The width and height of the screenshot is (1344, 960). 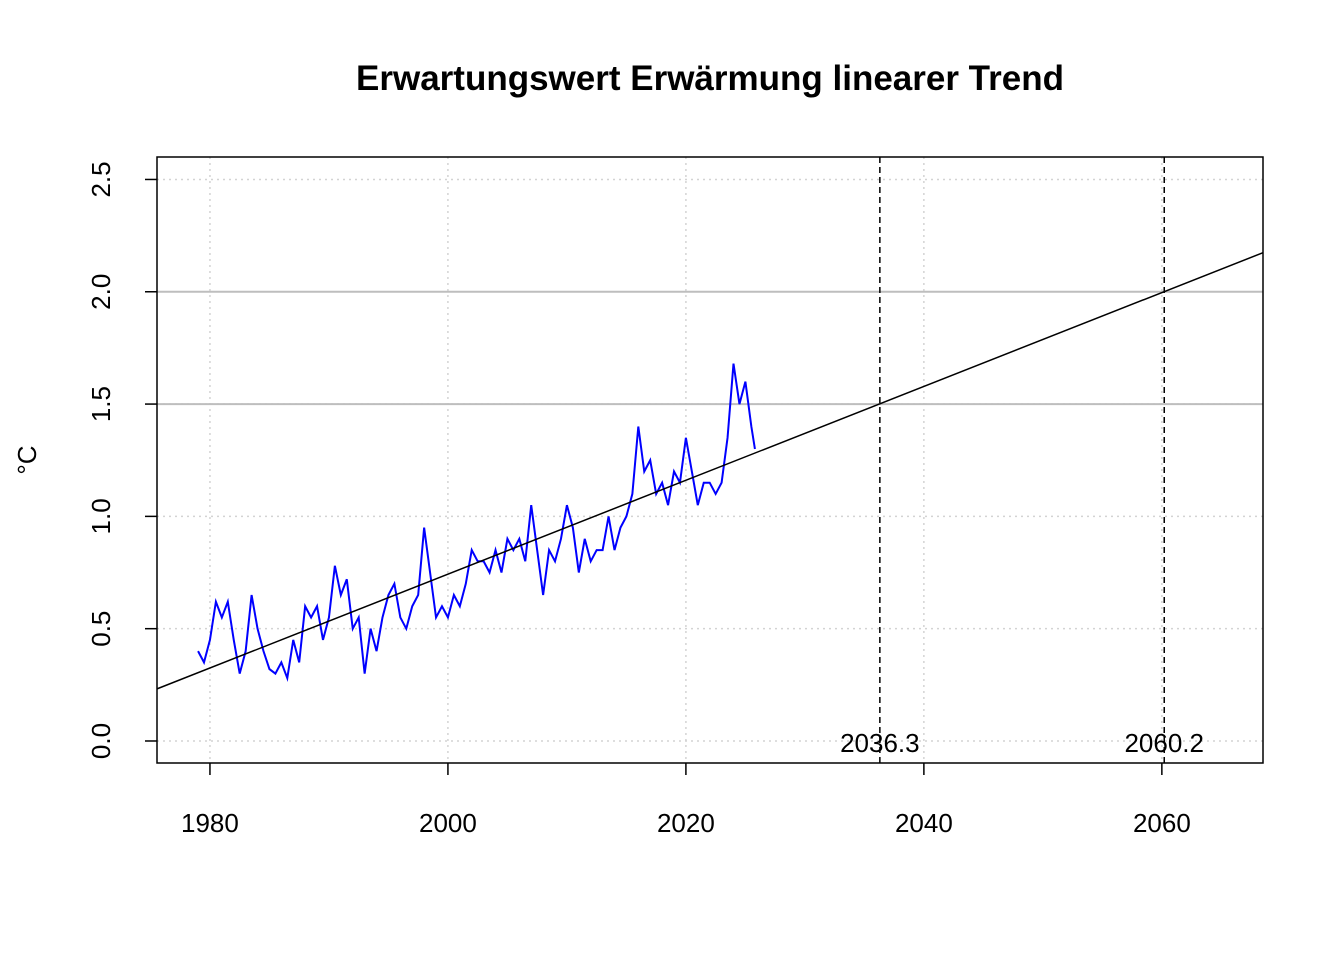 I want to click on x-tick-label: 2060, so click(x=1162, y=823).